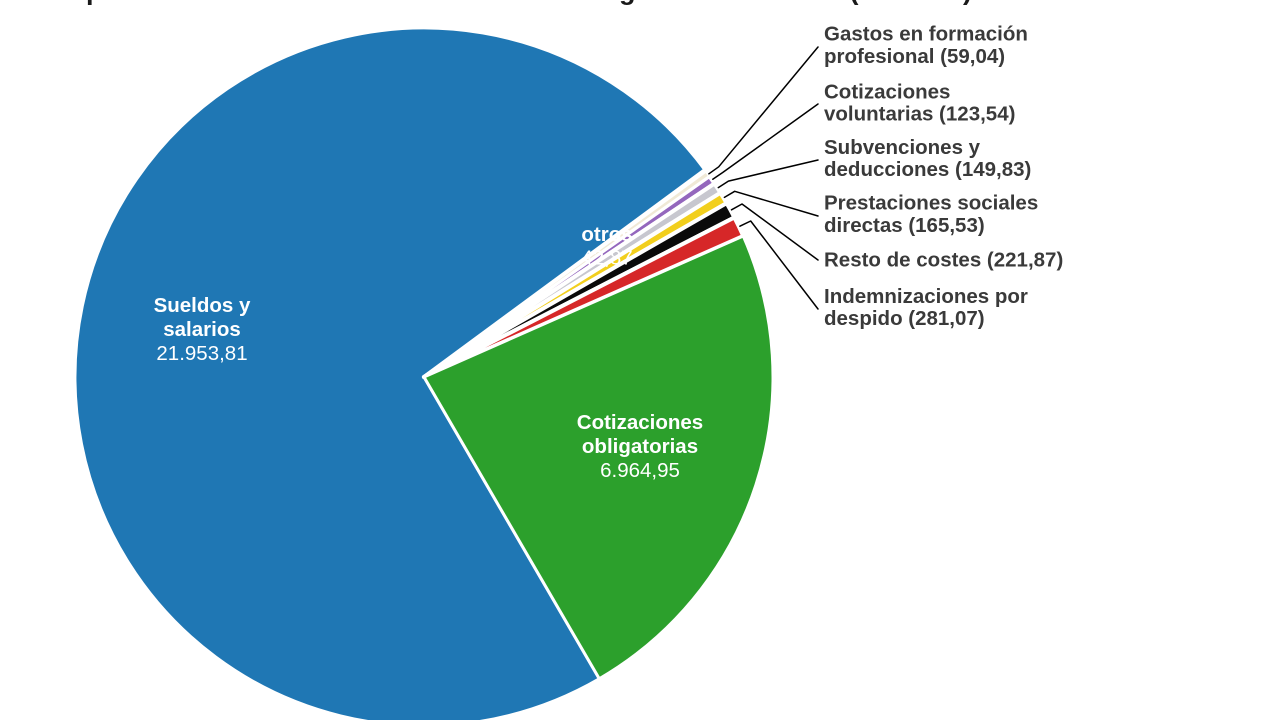  Describe the element at coordinates (926, 34) in the screenshot. I see `svg-text: Gastos en formación` at that location.